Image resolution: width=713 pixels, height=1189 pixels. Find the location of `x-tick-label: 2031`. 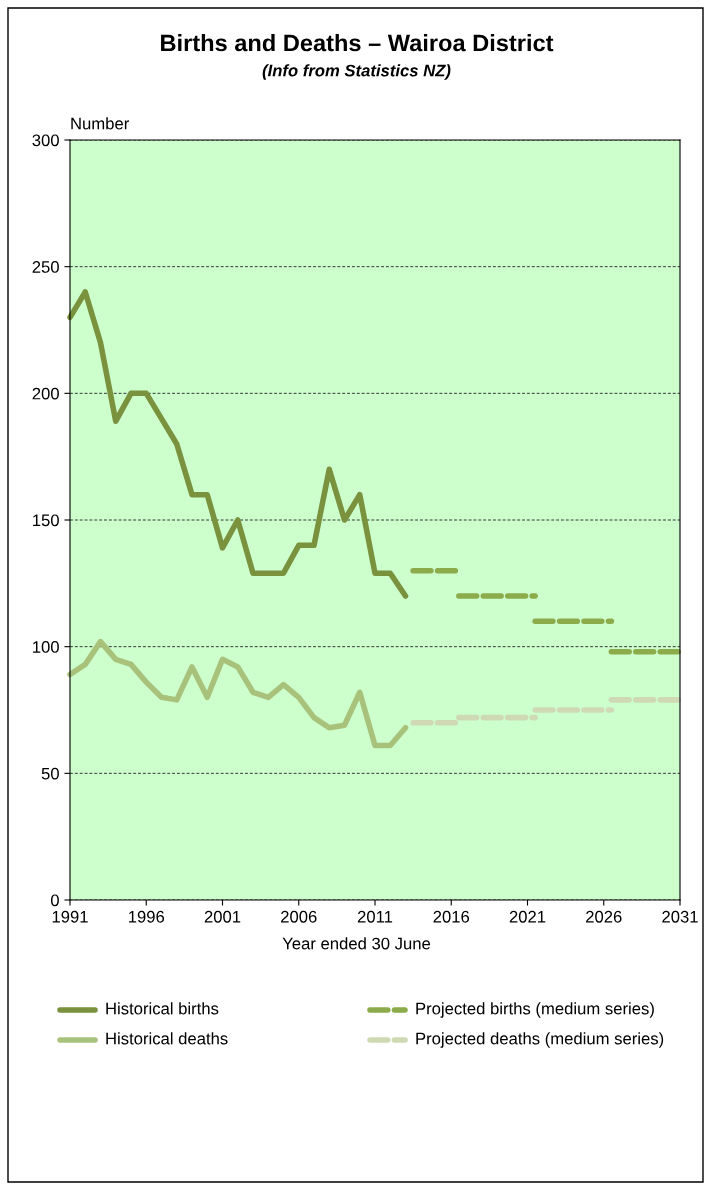

x-tick-label: 2031 is located at coordinates (680, 916).